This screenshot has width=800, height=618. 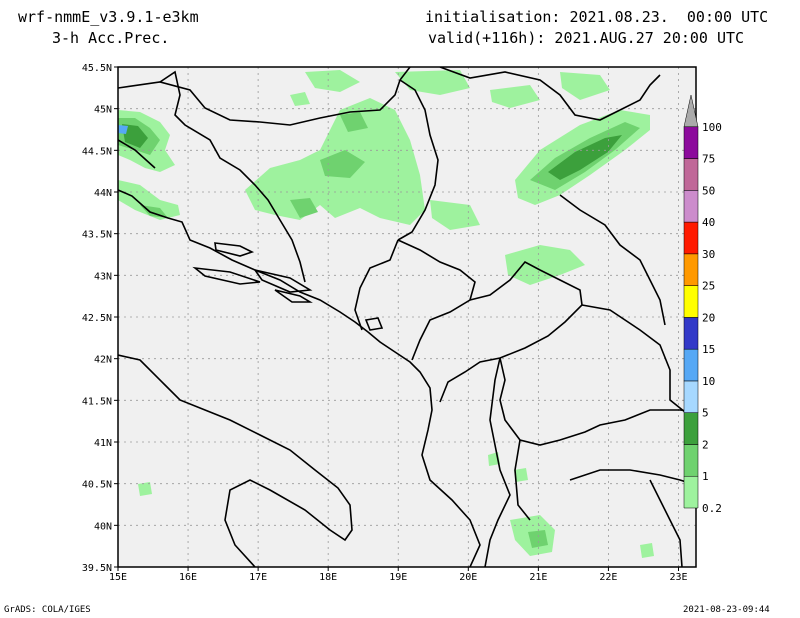 What do you see at coordinates (328, 577) in the screenshot?
I see `lon-tick-label: 18E` at bounding box center [328, 577].